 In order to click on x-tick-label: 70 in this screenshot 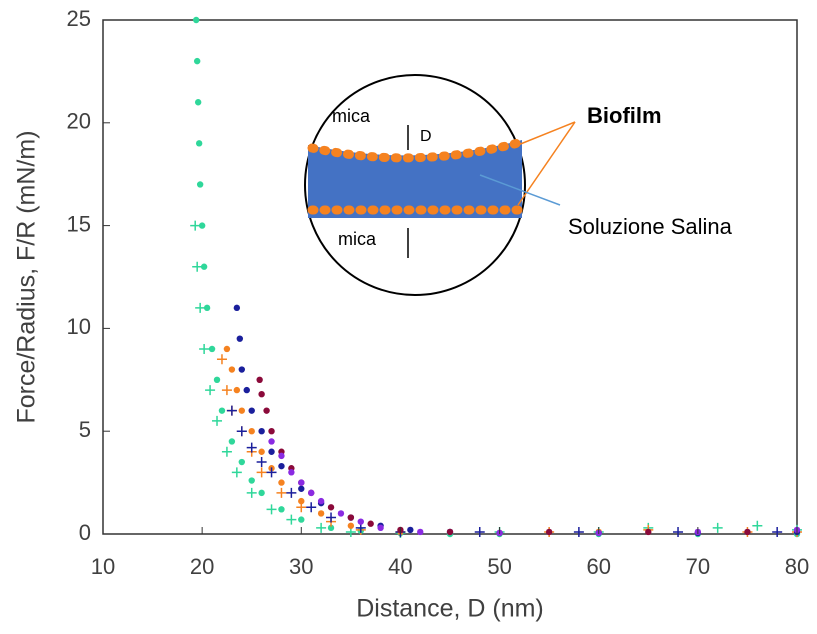, I will do `click(698, 566)`.